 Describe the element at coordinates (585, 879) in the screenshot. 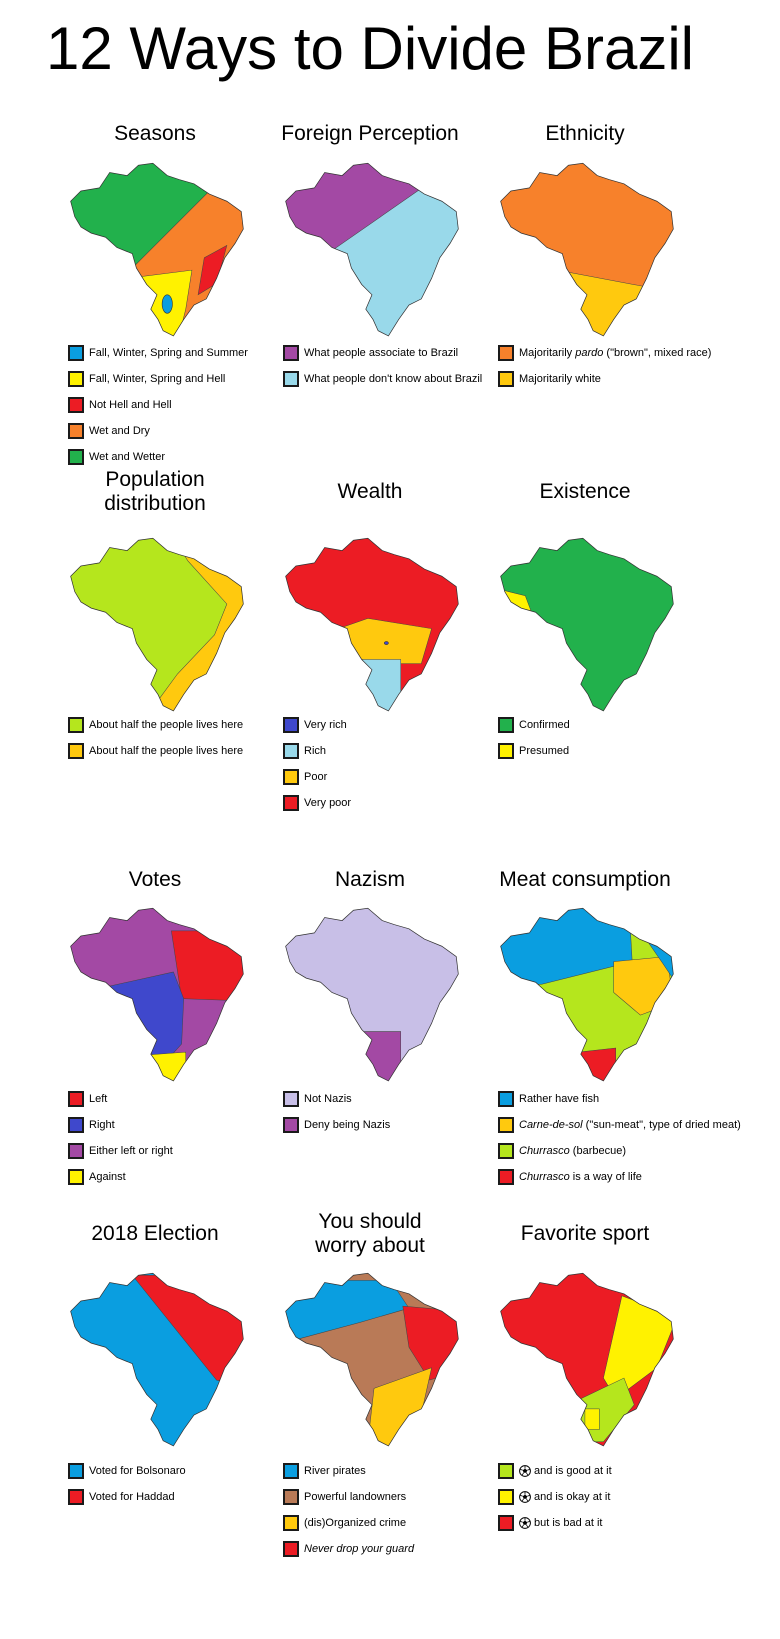

I see `panel-title: Meat consumption` at that location.